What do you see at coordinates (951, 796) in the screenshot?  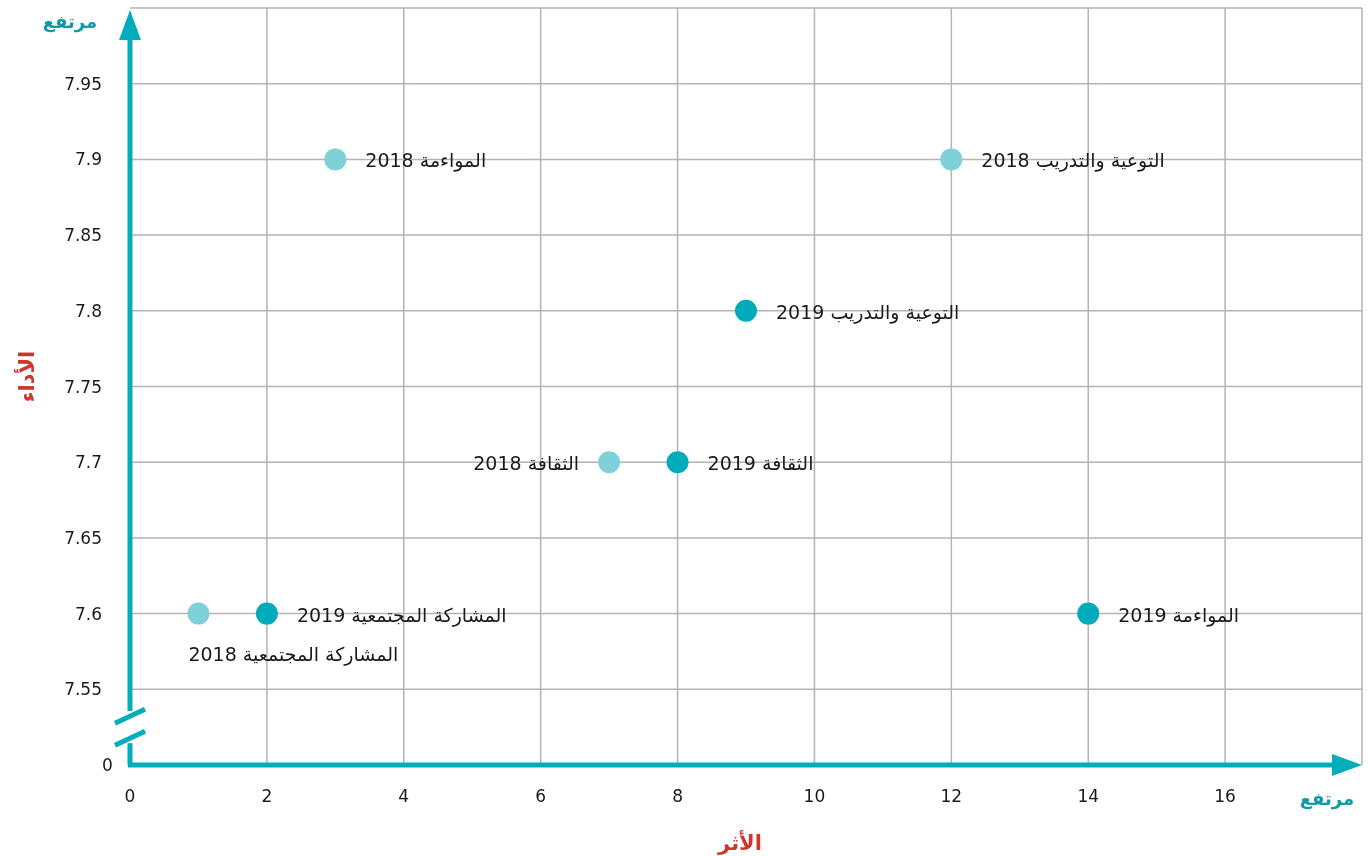 I see `x-tick-label: 12` at bounding box center [951, 796].